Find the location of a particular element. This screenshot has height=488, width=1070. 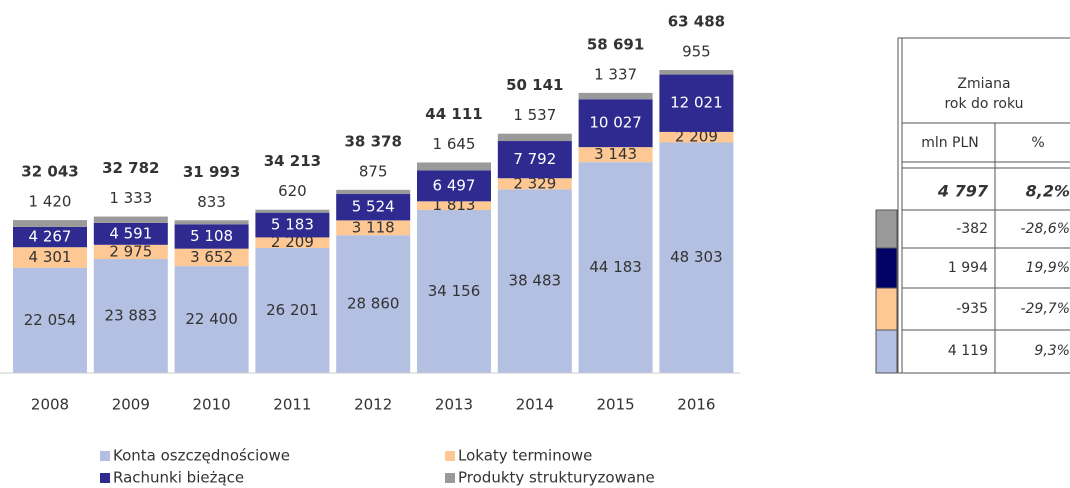

table-cell: 19,9% is located at coordinates (1048, 268).